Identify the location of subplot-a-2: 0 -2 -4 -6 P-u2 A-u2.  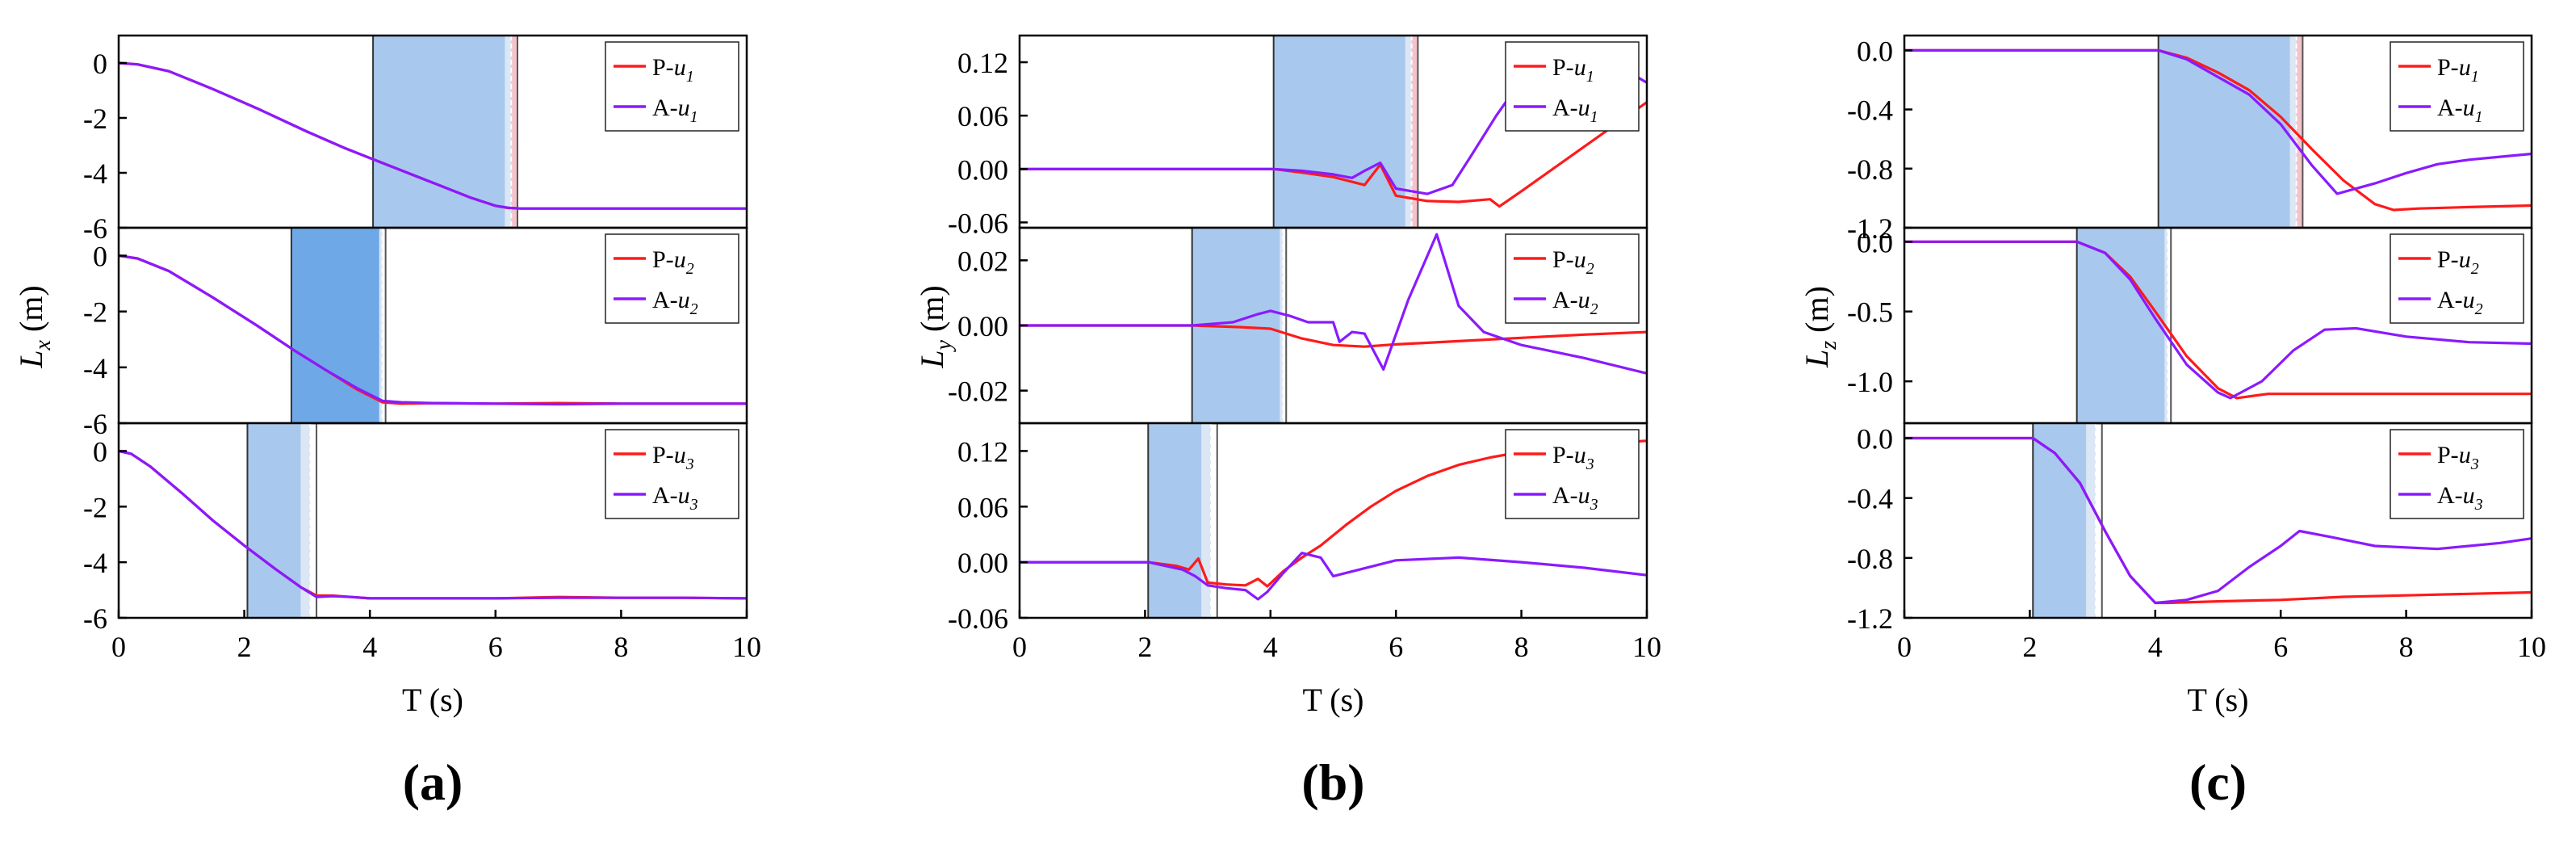
(415, 333).